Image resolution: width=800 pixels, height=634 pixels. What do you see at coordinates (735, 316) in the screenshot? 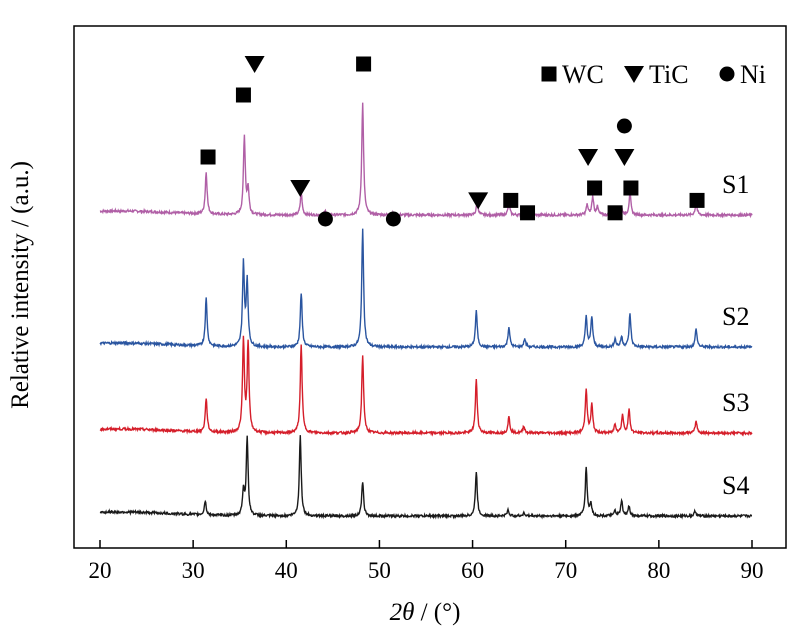
I see `series-label-s2: S2` at bounding box center [735, 316].